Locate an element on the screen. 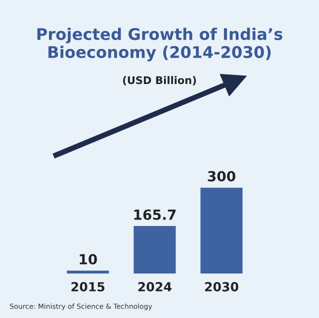 This screenshot has height=318, width=319. x-tick-label: 2015 is located at coordinates (88, 287).